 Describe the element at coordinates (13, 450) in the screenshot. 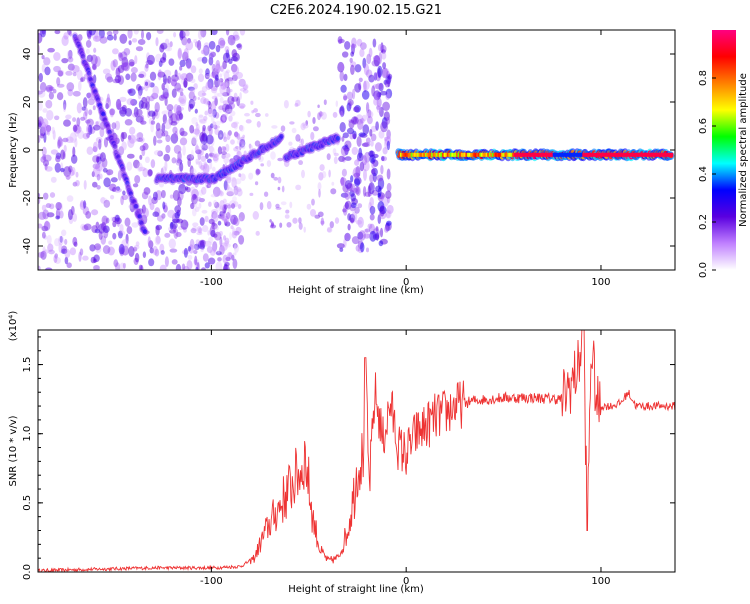

I see `snr-y-label: SNR (10 * v/v)` at that location.